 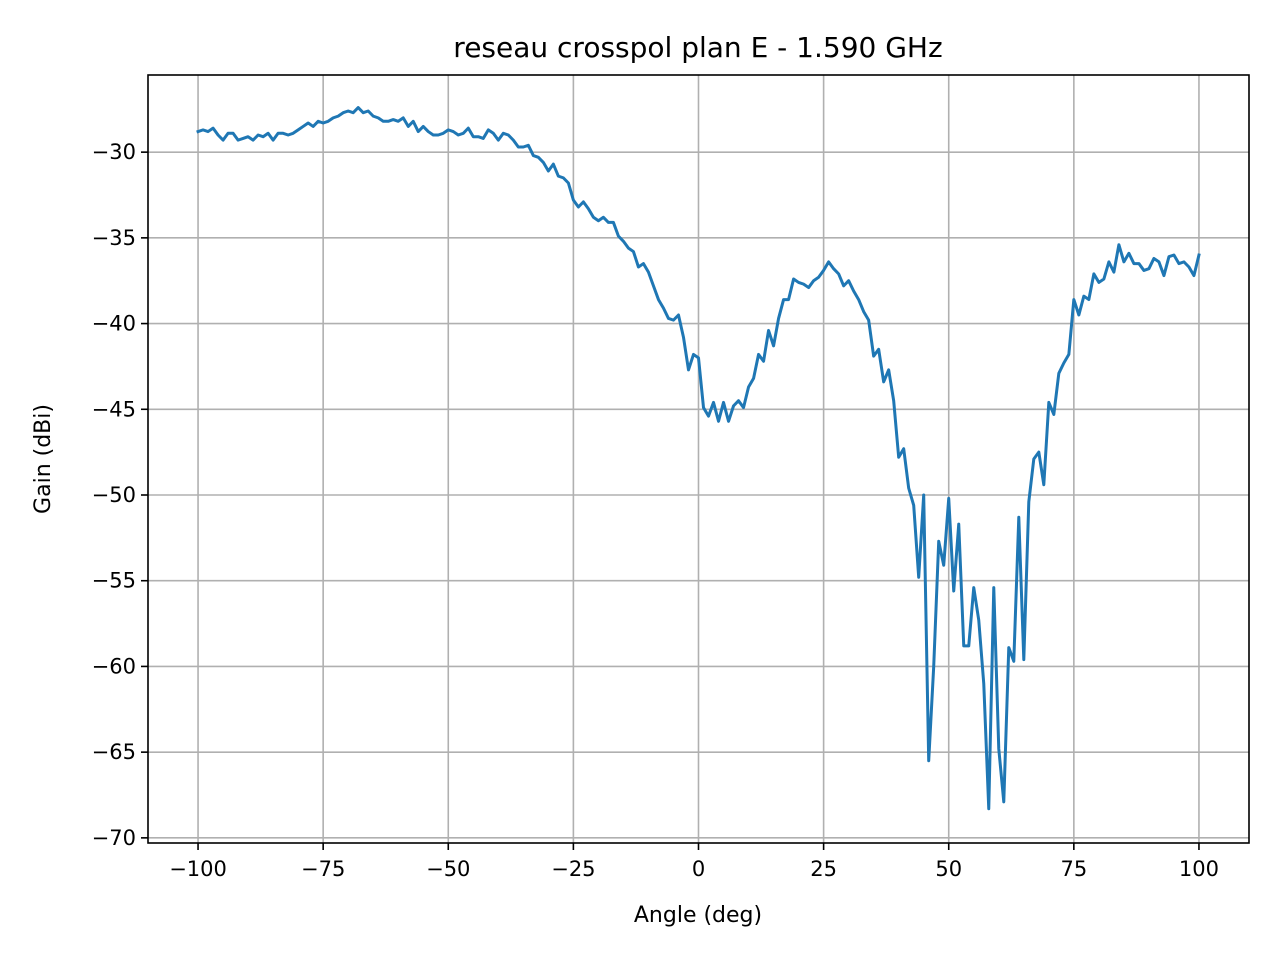 I want to click on y-tick-label: −50, so click(x=114, y=495).